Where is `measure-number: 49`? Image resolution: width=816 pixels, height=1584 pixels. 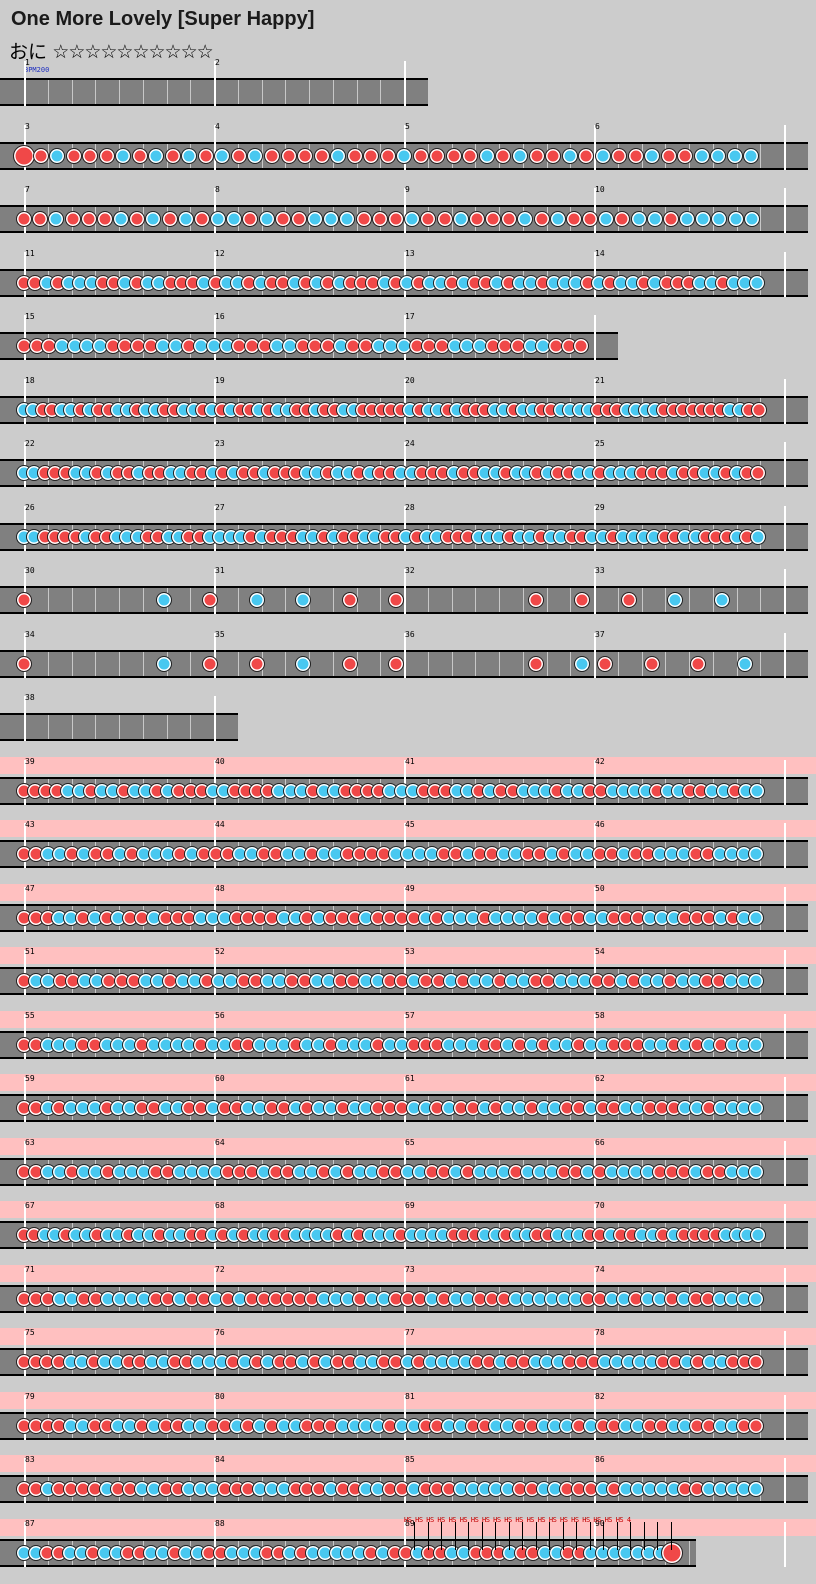
measure-number: 49 is located at coordinates (410, 888).